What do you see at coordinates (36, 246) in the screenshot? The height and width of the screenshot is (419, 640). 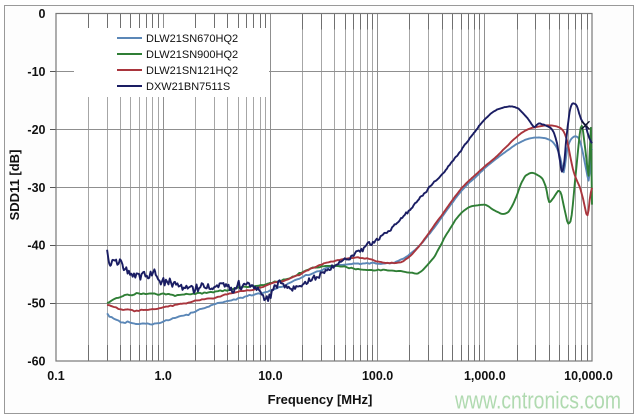 I see `svg-text: -40` at bounding box center [36, 246].